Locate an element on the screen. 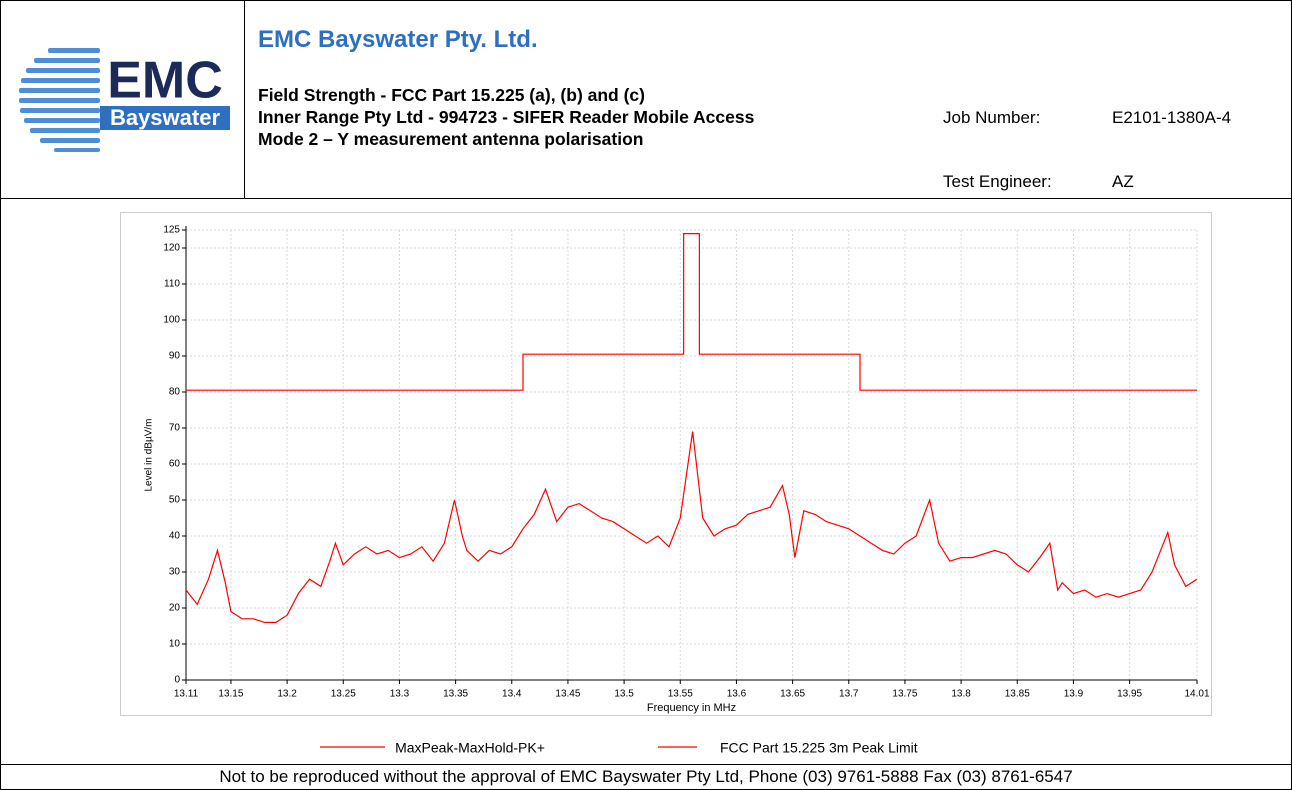 The height and width of the screenshot is (790, 1292). y-tick-label: 90 is located at coordinates (175, 356).